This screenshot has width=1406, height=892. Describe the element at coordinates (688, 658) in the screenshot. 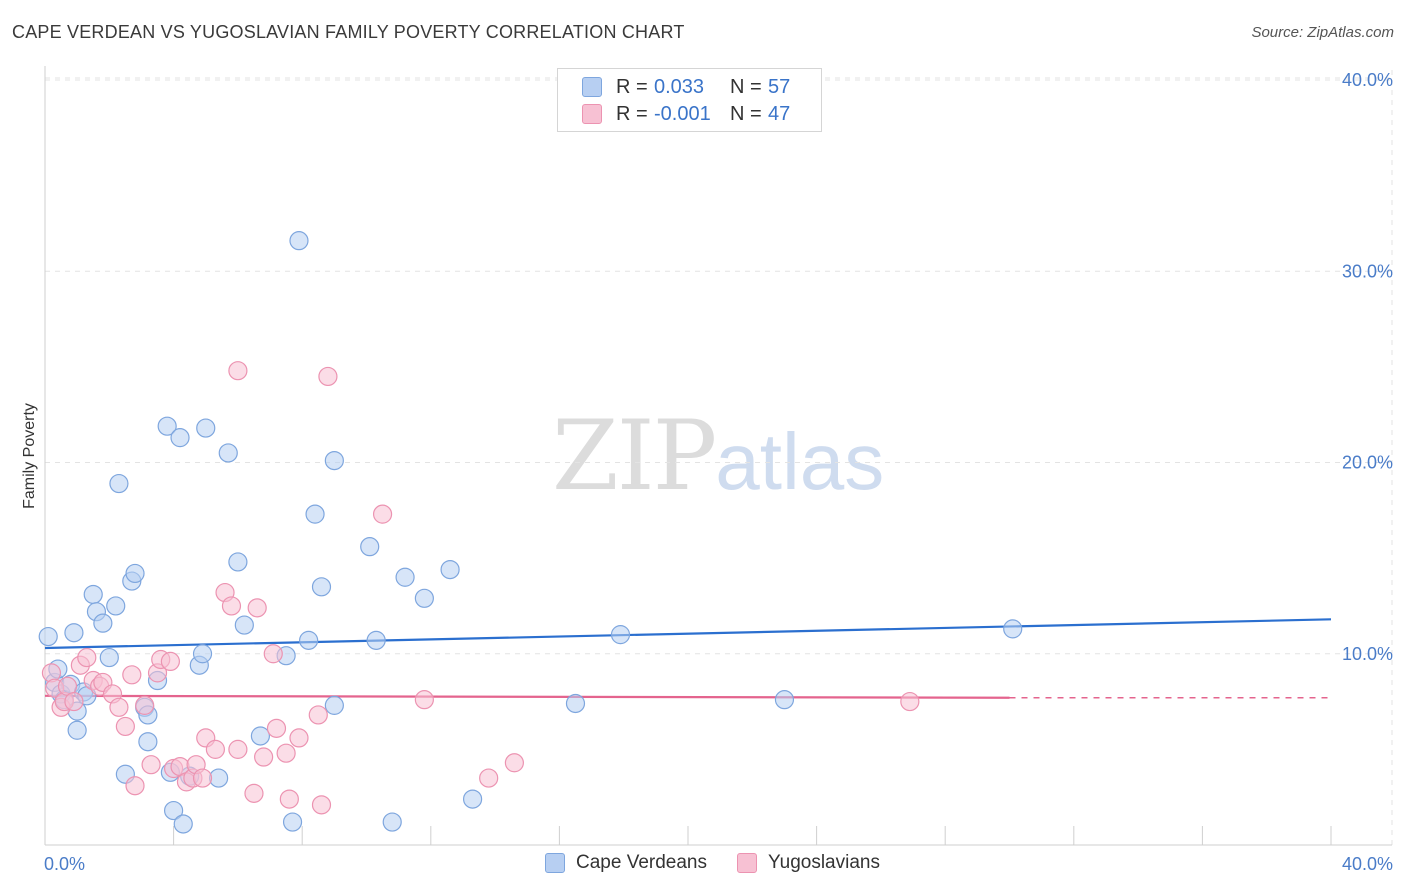

I see `trend-lines` at that location.